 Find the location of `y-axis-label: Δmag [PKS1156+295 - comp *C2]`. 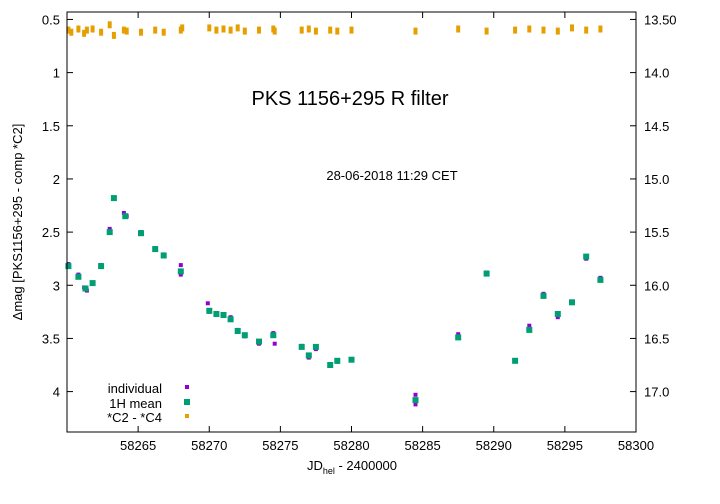

y-axis-label: Δmag [PKS1156+295 - comp *C2] is located at coordinates (17, 222).